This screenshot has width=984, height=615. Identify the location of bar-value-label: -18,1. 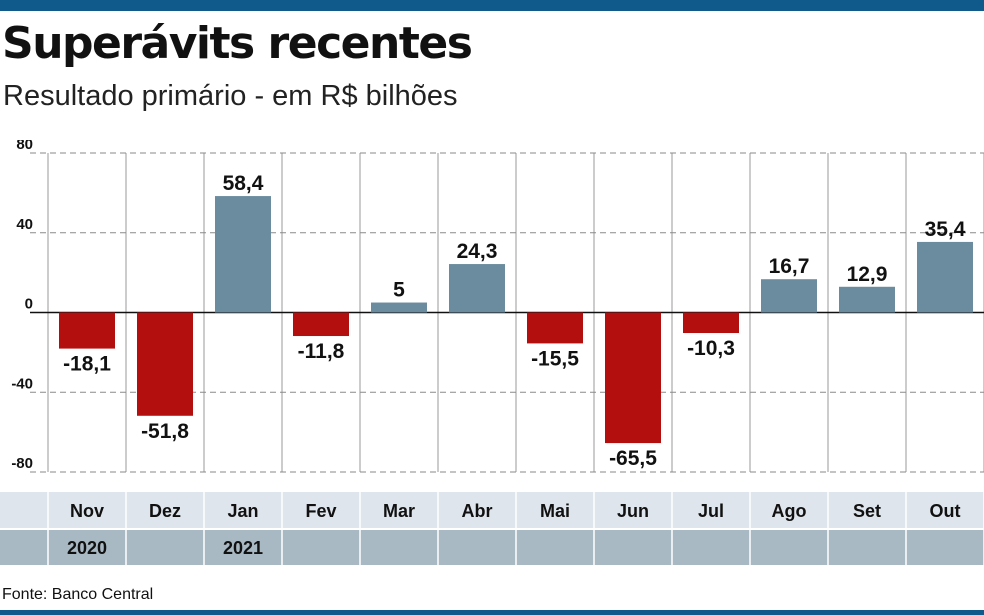
(87, 364).